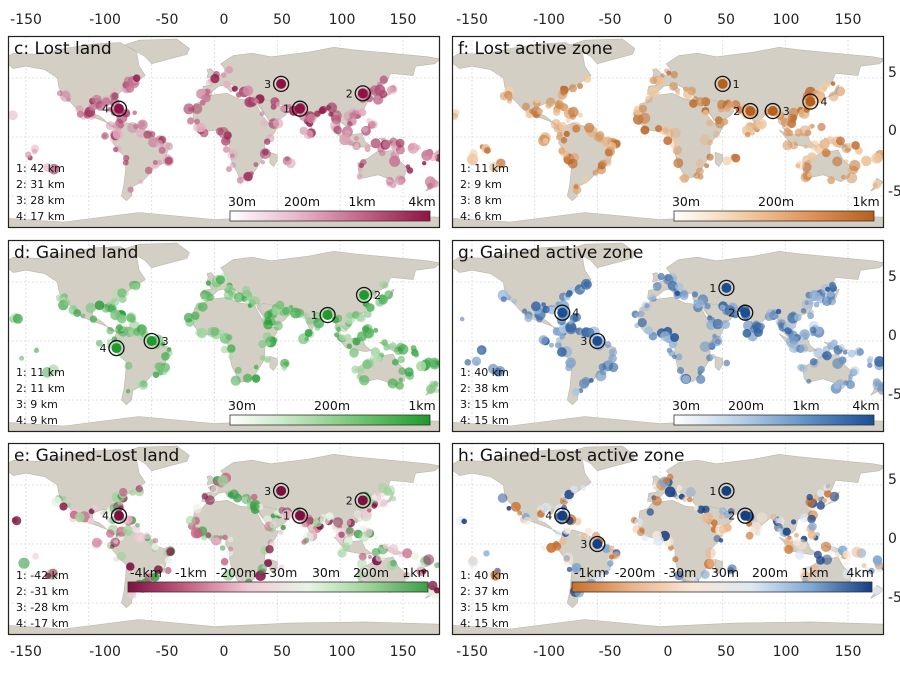 Image resolution: width=900 pixels, height=675 pixels. Describe the element at coordinates (668, 627) in the screenshot. I see `land-antarctica` at that location.